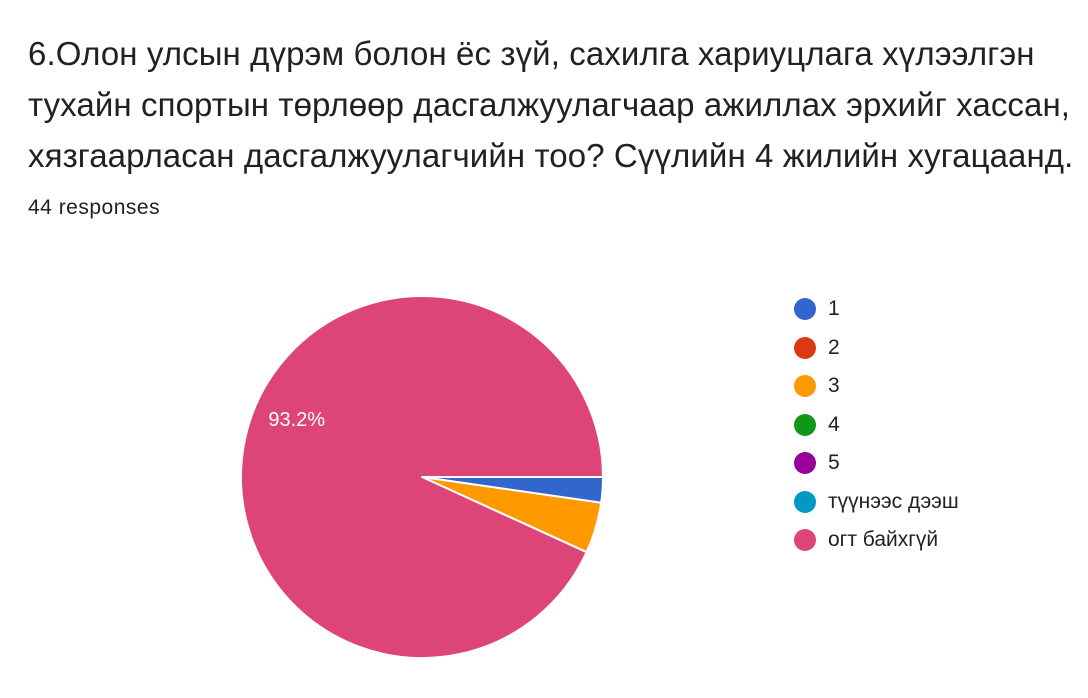 The height and width of the screenshot is (698, 1088). I want to click on legend-label: түүнээс дээш, so click(893, 501).